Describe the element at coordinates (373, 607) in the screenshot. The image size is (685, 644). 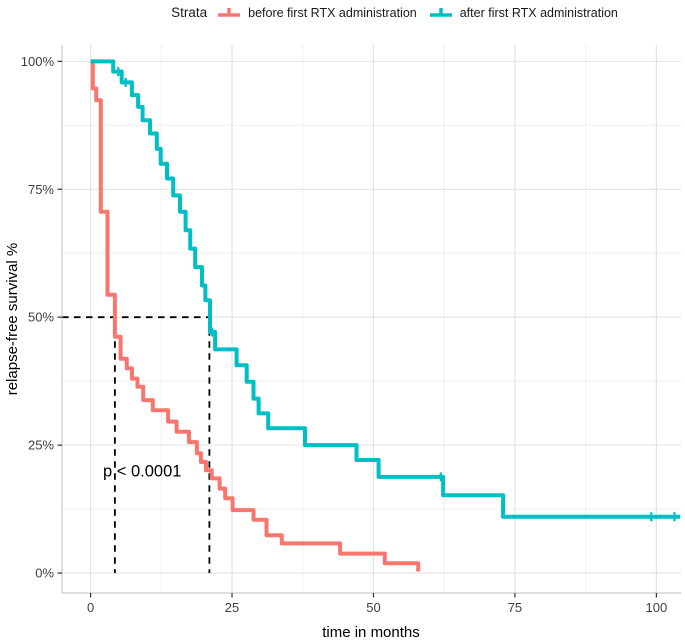
I see `x-axis-tick-label: 50` at that location.